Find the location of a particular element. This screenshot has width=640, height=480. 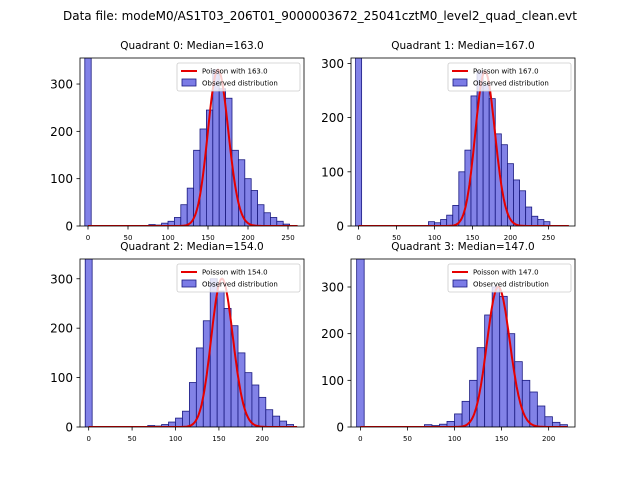

chart-title: Quadrant 0: Median=163.0 is located at coordinates (191, 46).